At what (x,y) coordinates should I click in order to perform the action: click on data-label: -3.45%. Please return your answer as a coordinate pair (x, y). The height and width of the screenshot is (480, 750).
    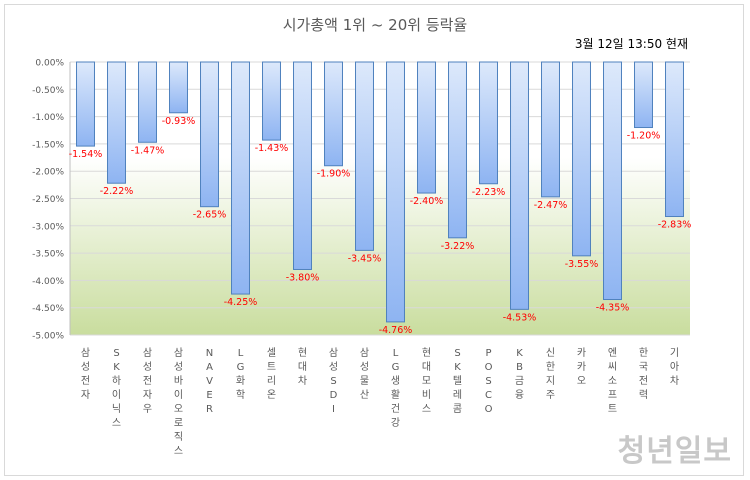
    Looking at the image, I should click on (365, 258).